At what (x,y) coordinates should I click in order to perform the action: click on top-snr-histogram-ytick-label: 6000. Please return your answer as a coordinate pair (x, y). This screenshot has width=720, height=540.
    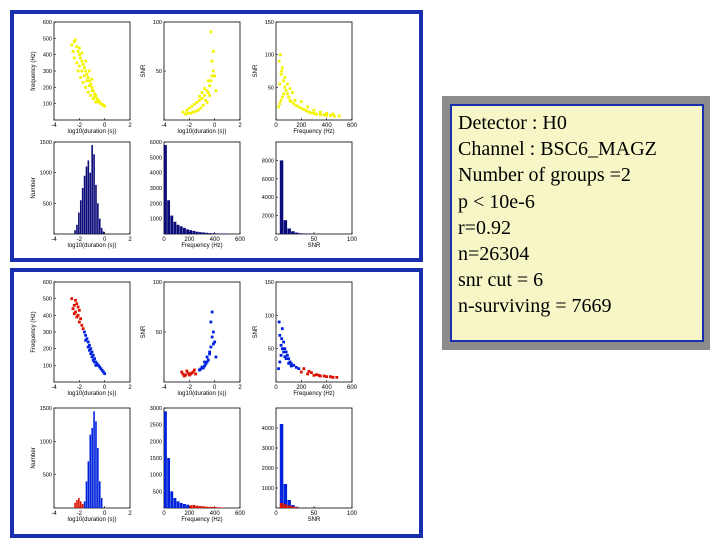
    Looking at the image, I should click on (268, 180).